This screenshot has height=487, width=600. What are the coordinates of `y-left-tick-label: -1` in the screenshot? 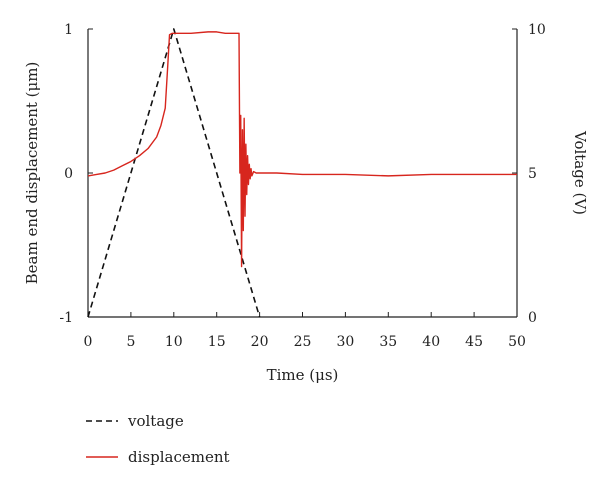 It's located at (66, 318).